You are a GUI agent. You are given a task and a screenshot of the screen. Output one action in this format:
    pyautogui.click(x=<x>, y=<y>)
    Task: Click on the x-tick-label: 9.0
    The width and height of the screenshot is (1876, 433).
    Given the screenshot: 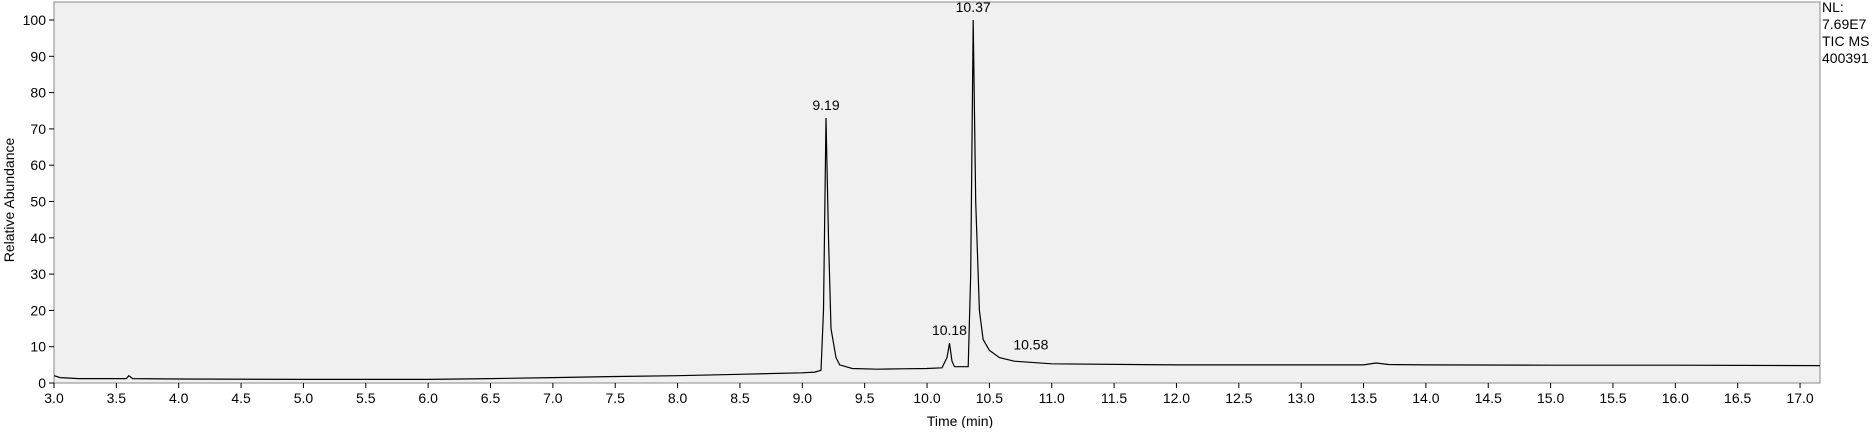 What is the action you would take?
    pyautogui.click(x=803, y=398)
    